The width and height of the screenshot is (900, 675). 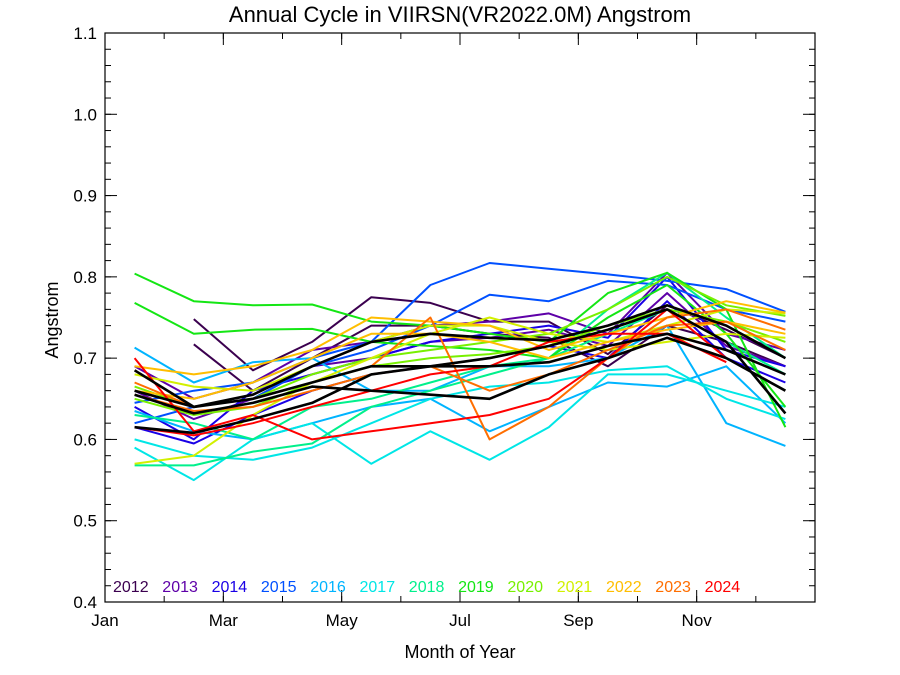 What do you see at coordinates (104, 620) in the screenshot?
I see `x-tick-label: Jan` at bounding box center [104, 620].